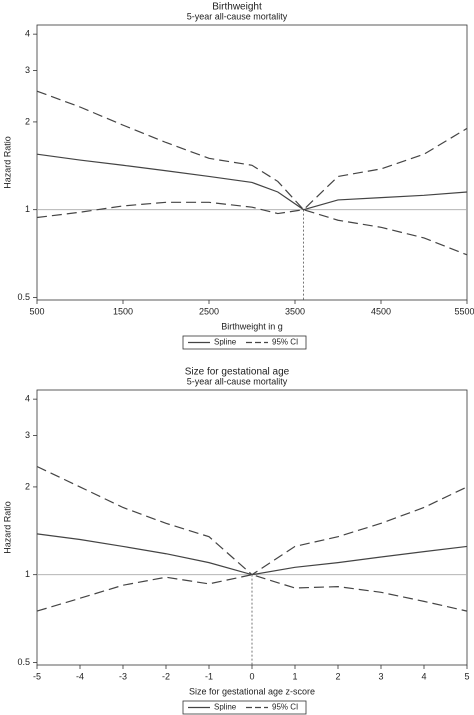 The height and width of the screenshot is (715, 474). I want to click on x-tick-label: -5, so click(37, 676).